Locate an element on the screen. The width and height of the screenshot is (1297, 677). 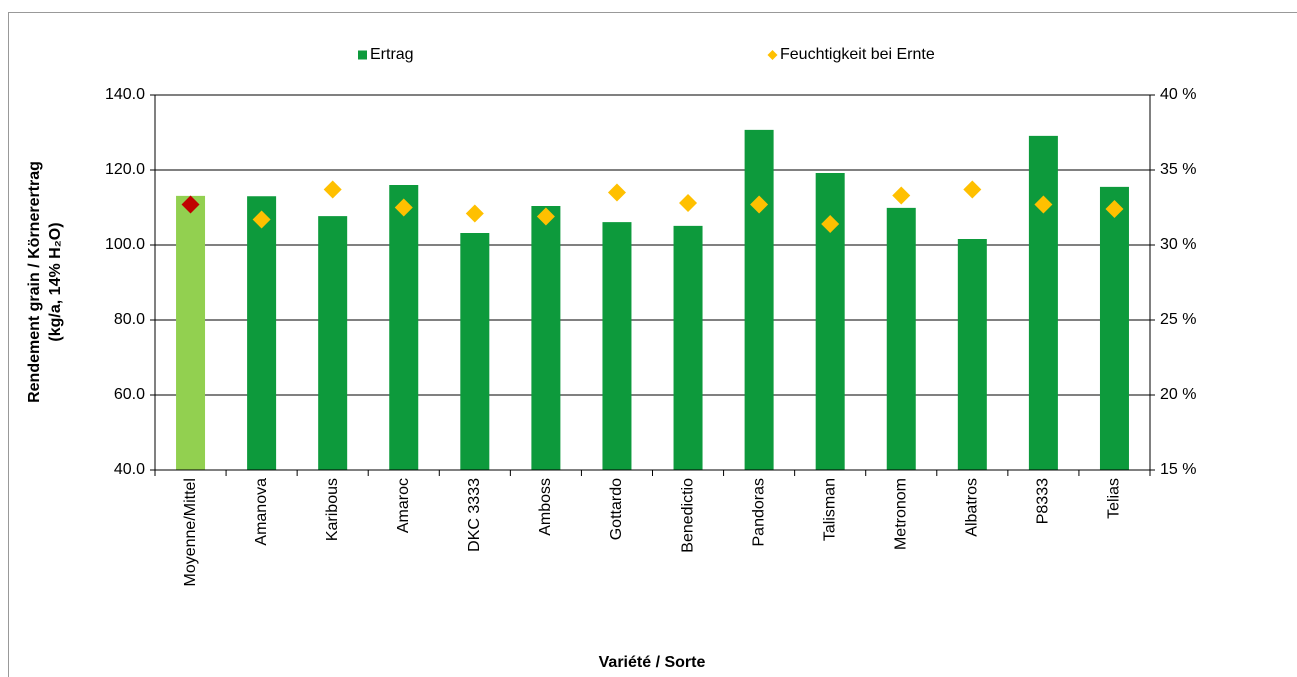
legend-label: Feuchtigkeit bei Ernte is located at coordinates (857, 54).